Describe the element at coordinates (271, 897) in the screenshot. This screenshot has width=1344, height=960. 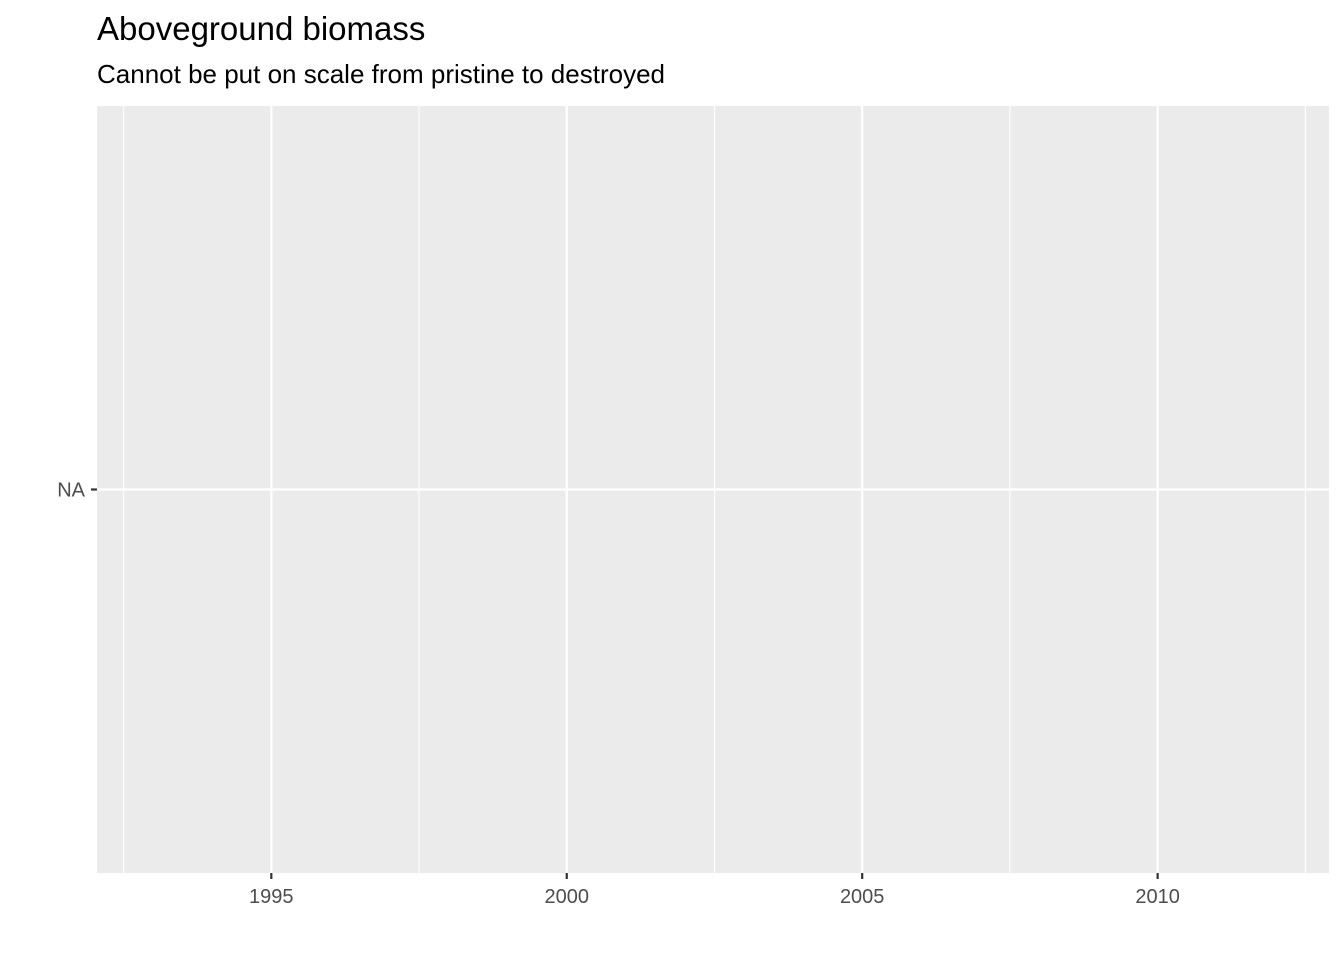
I see `x-tick-label: 1995` at that location.